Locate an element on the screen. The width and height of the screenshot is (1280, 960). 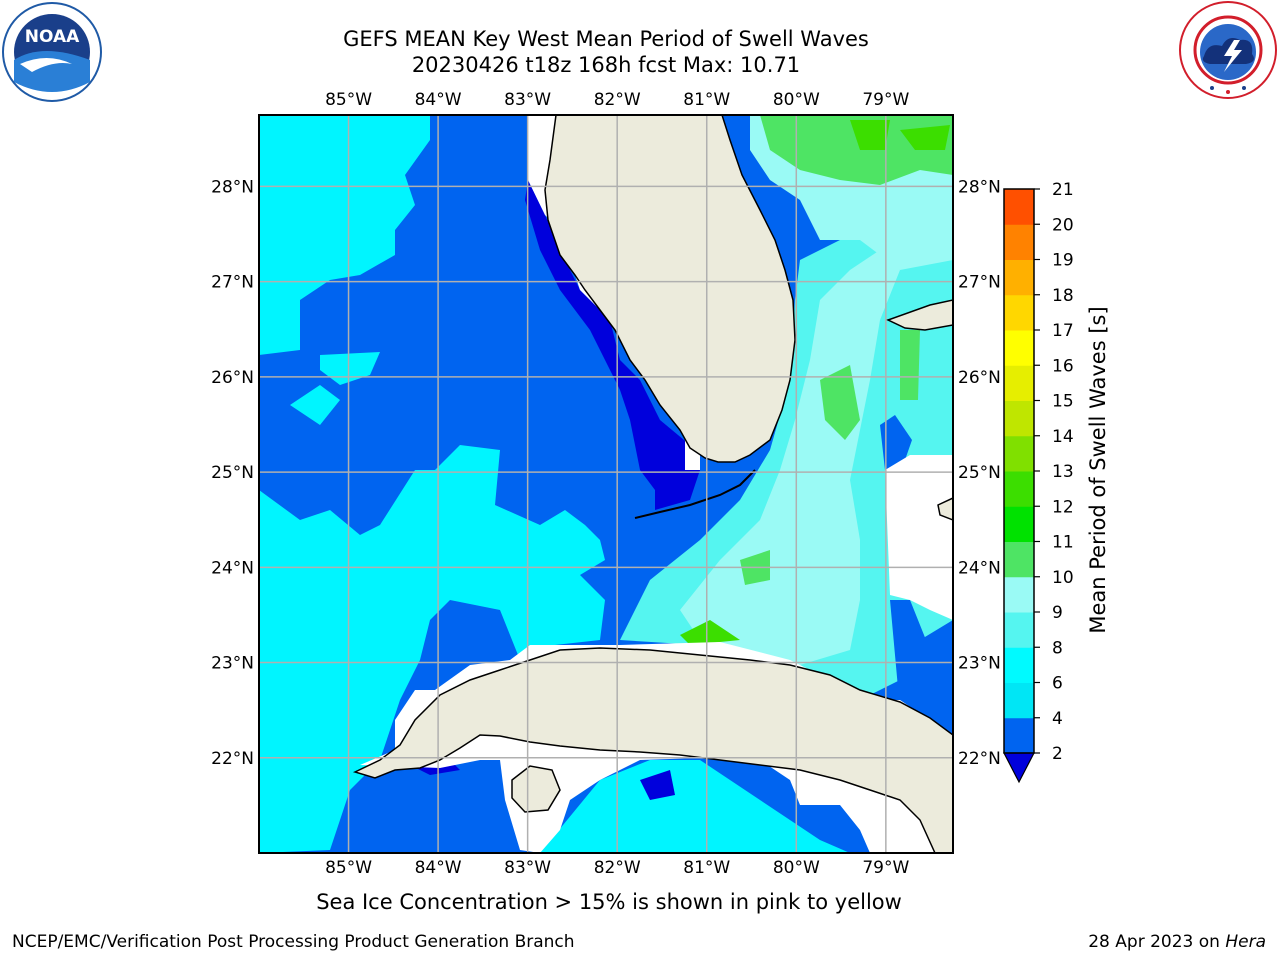
field-mid-green is located at coordinates (840, 402).